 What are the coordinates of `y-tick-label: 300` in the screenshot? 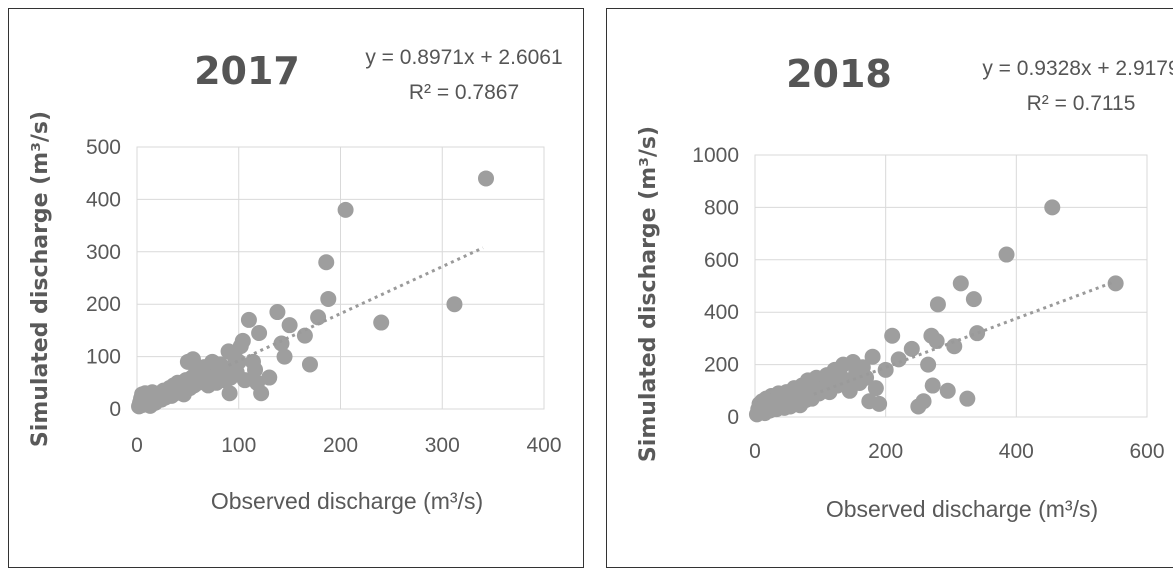 It's located at (103, 252).